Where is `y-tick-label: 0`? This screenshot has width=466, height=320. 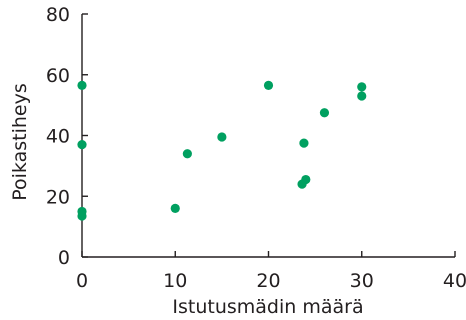
y-tick-label: 0 is located at coordinates (64, 258).